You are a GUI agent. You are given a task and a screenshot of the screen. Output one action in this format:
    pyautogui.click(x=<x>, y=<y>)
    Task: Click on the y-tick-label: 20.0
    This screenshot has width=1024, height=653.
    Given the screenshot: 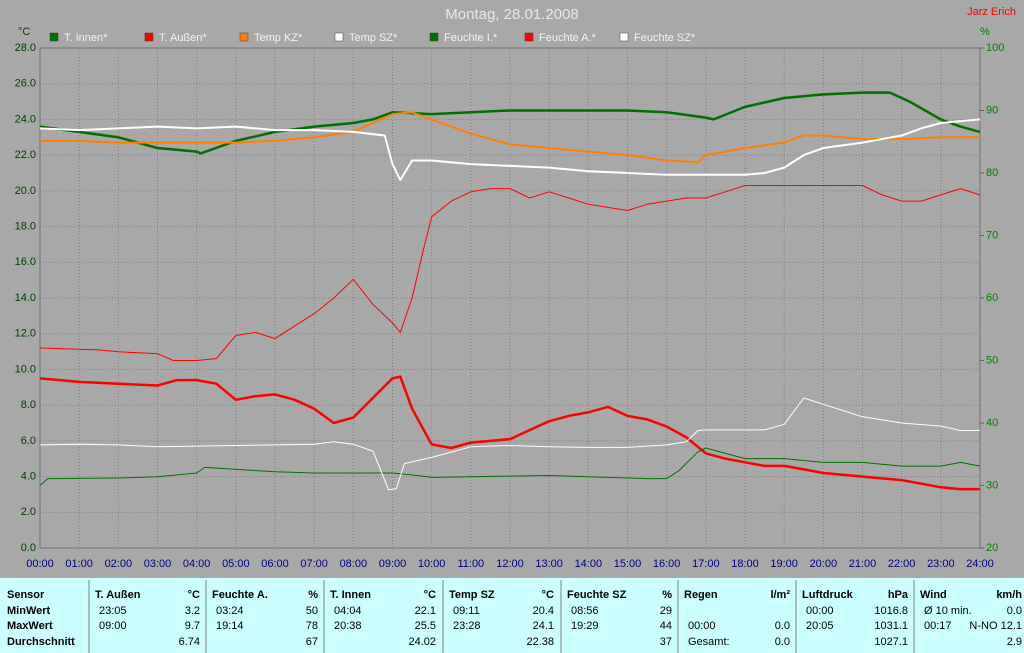 What is the action you would take?
    pyautogui.click(x=25, y=191)
    